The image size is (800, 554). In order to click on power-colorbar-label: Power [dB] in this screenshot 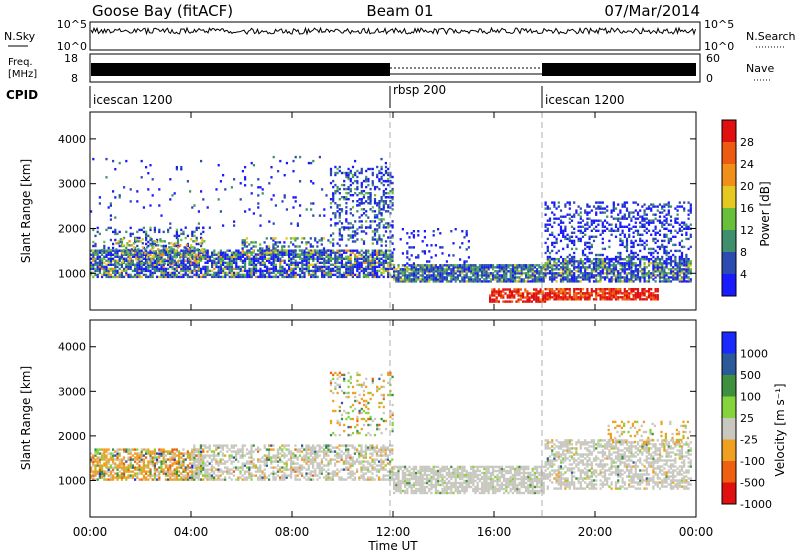, I will do `click(765, 213)`.